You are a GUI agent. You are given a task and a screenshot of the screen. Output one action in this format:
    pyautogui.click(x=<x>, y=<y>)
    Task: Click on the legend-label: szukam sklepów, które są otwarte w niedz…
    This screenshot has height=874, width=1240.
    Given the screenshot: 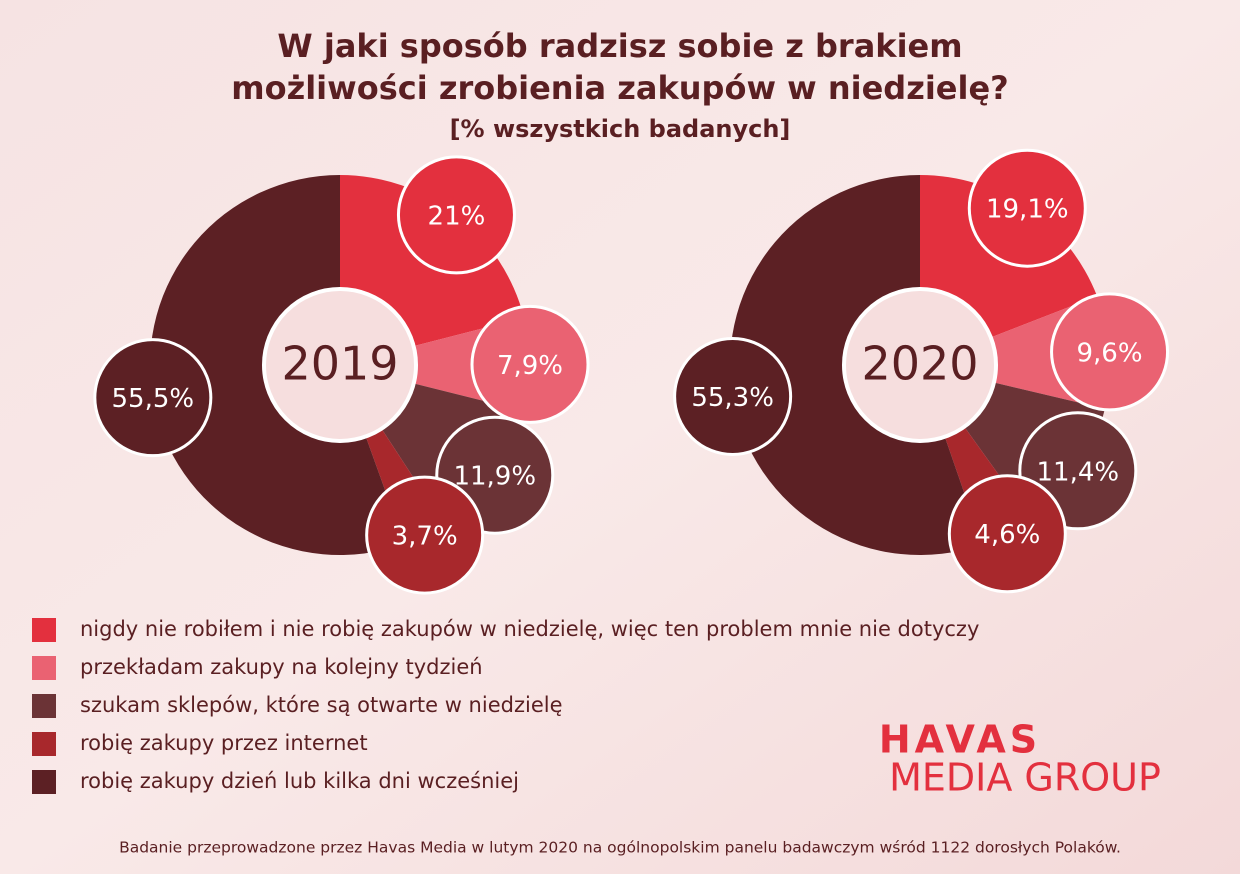 What is the action you would take?
    pyautogui.click(x=321, y=705)
    